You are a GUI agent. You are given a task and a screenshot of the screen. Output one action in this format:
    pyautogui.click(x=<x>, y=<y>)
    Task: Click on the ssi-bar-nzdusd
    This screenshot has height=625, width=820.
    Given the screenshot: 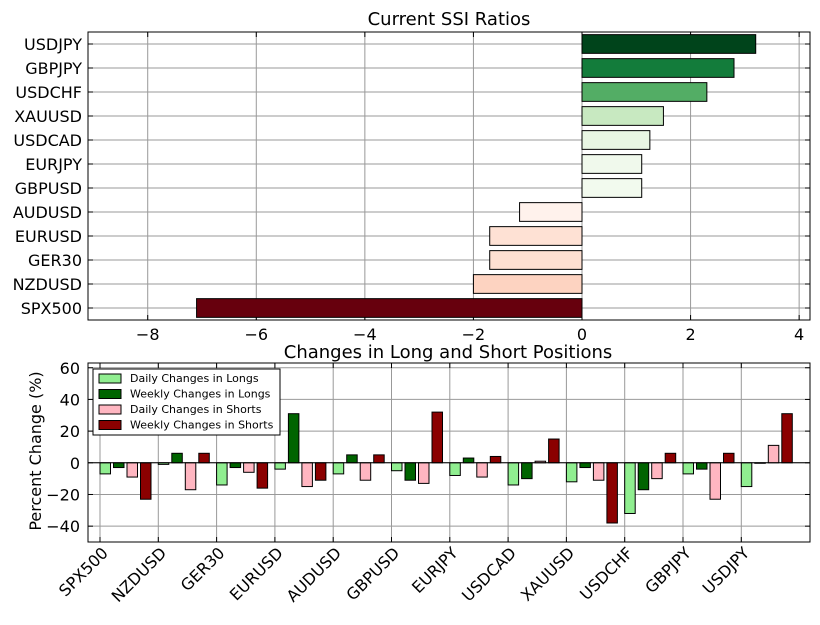 What is the action you would take?
    pyautogui.click(x=527, y=284)
    